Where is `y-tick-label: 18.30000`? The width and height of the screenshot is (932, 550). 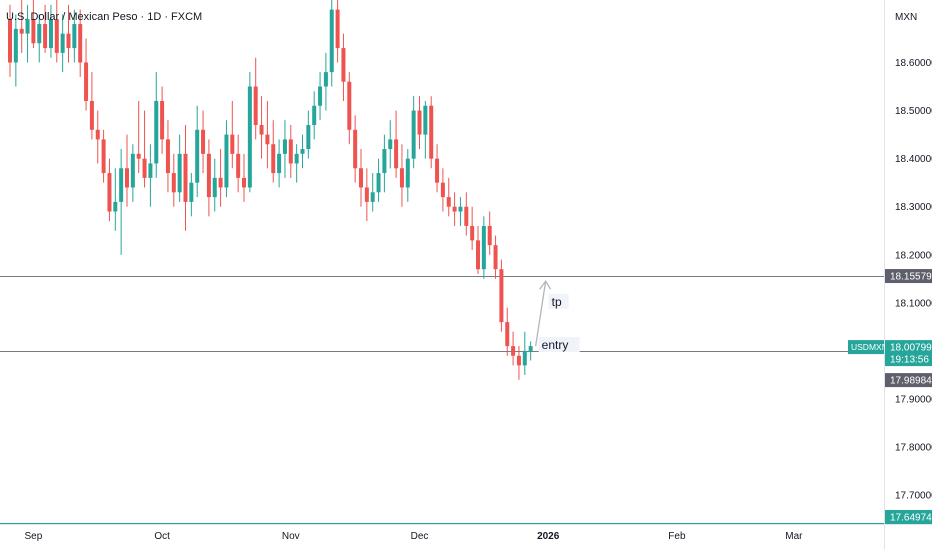 y-tick-label: 18.30000 is located at coordinates (913, 207).